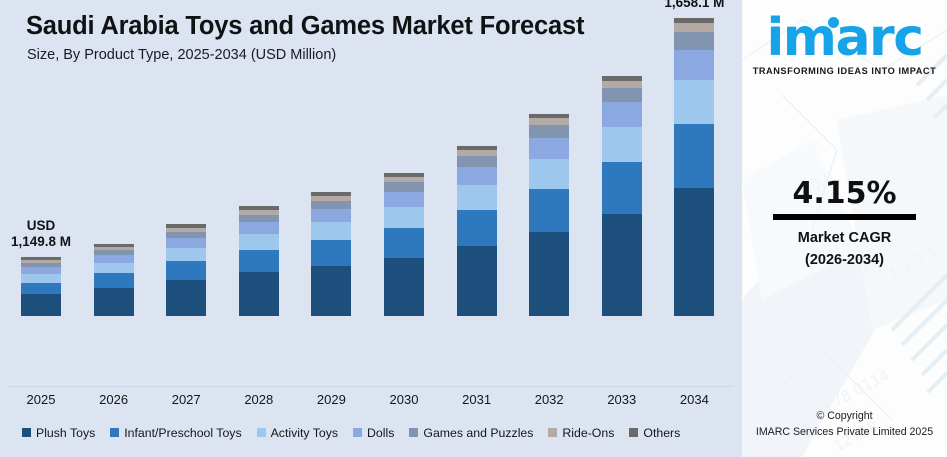  Describe the element at coordinates (581, 433) in the screenshot. I see `legend-item-ride-ons: Ride-Ons` at that location.